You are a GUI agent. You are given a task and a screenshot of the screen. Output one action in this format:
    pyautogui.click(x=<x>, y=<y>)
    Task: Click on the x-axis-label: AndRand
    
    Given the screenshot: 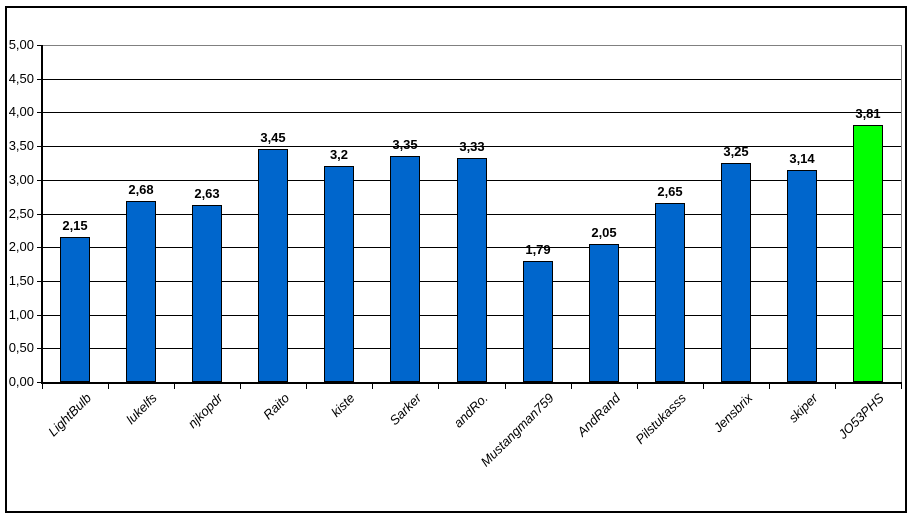 What is the action you would take?
    pyautogui.click(x=598, y=415)
    